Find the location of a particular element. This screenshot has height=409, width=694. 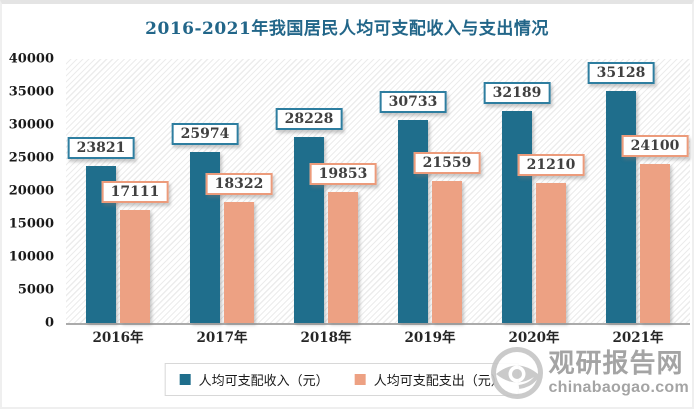

bar-group-2018年: 28228 19853 is located at coordinates (326, 191).